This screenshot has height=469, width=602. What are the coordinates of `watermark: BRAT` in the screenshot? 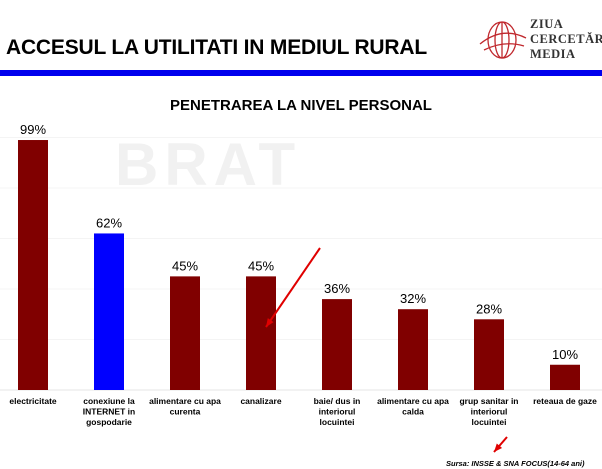 It's located at (208, 164).